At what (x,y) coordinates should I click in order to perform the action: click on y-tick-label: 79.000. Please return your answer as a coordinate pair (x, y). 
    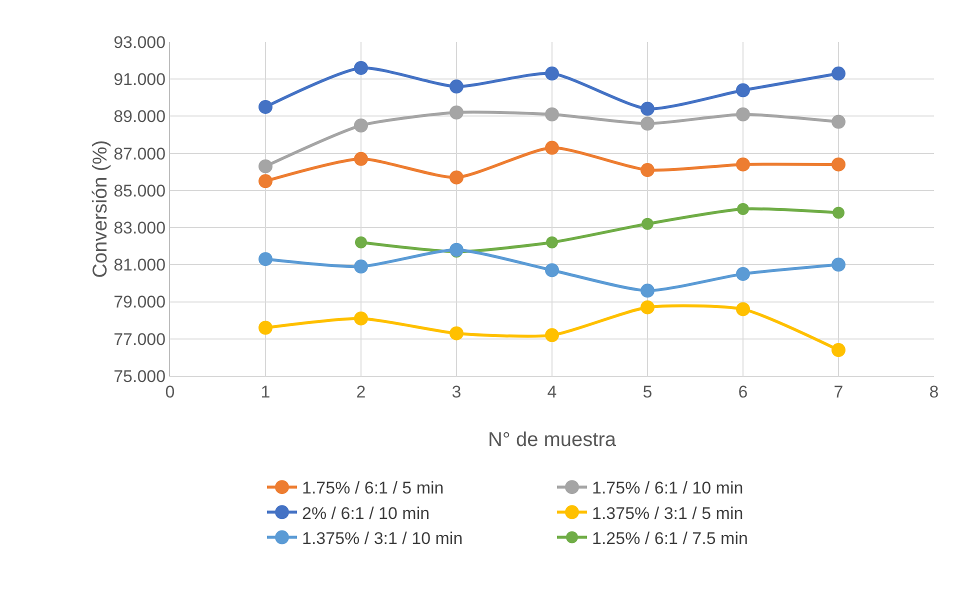
    Looking at the image, I should click on (140, 302).